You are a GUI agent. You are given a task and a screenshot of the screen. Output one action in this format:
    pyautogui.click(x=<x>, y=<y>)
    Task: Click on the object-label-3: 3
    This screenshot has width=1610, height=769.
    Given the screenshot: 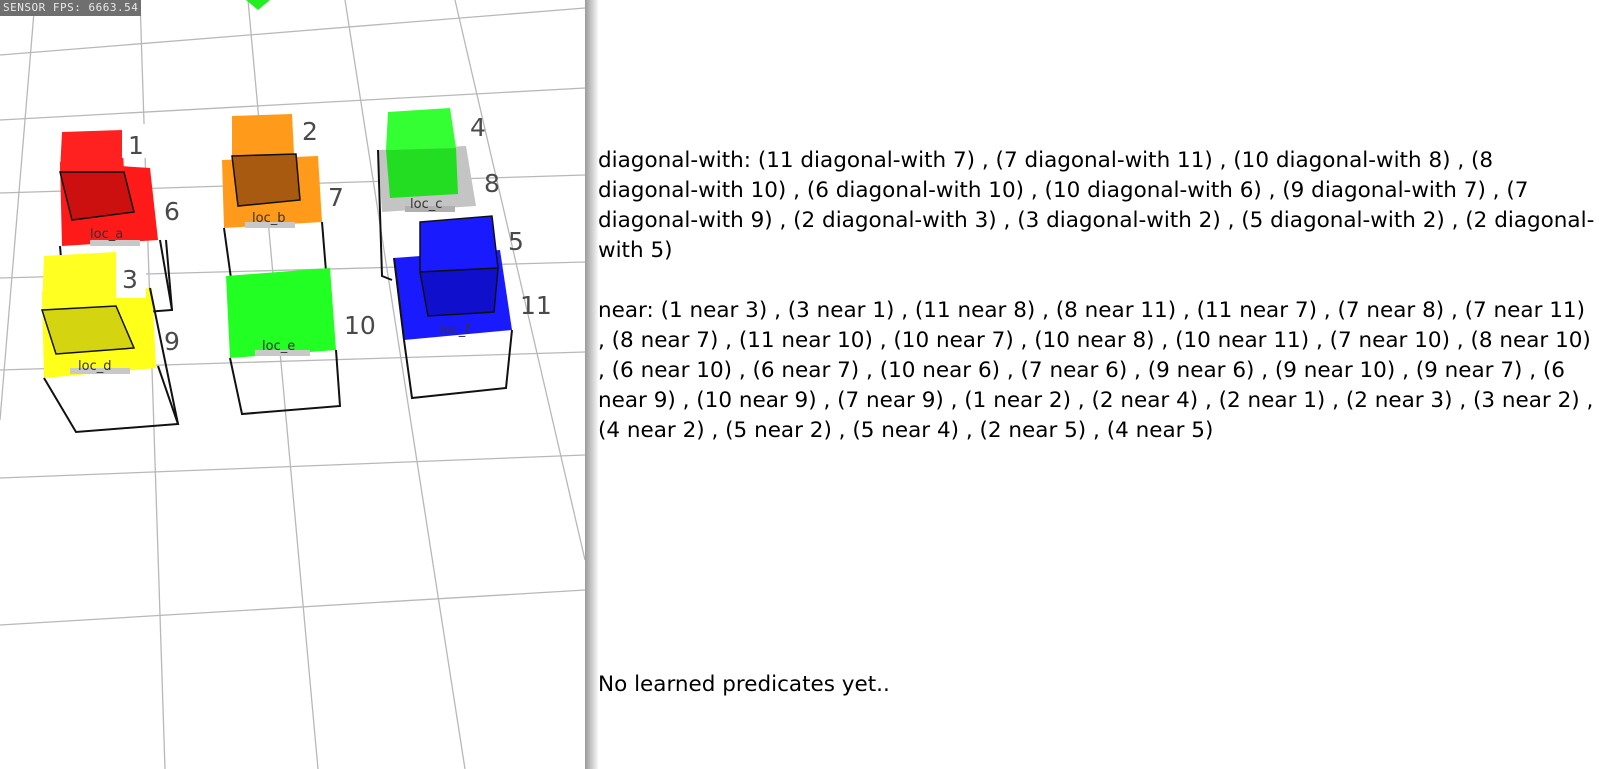 What is the action you would take?
    pyautogui.click(x=130, y=279)
    